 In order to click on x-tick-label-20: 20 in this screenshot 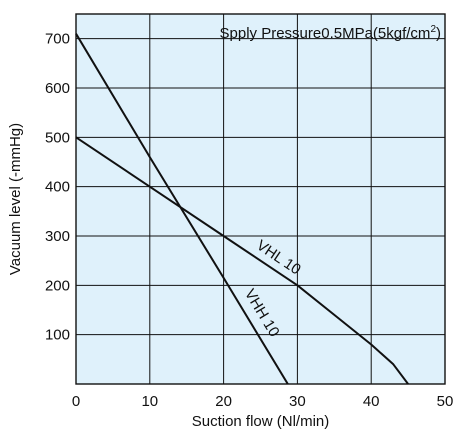, I will do `click(223, 401)`.